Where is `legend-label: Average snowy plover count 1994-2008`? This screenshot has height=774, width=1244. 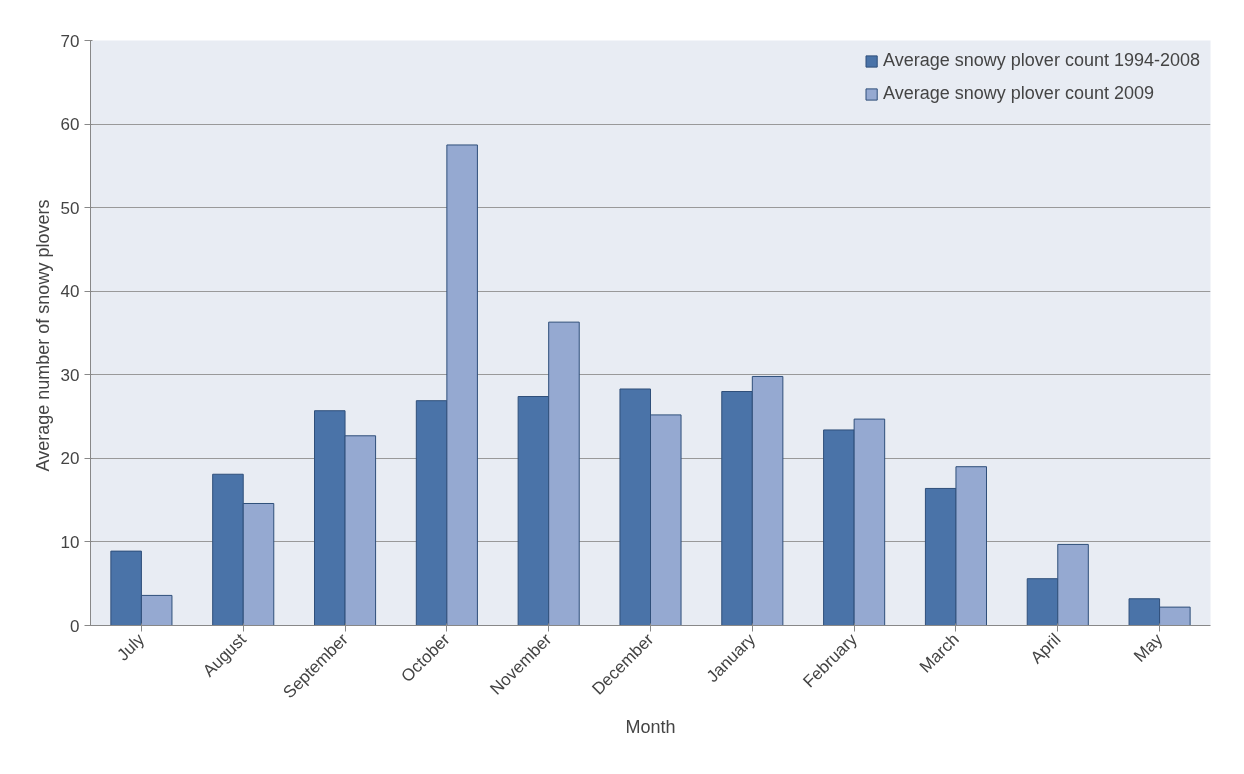
legend-label: Average snowy plover count 1994-2008 is located at coordinates (1041, 60).